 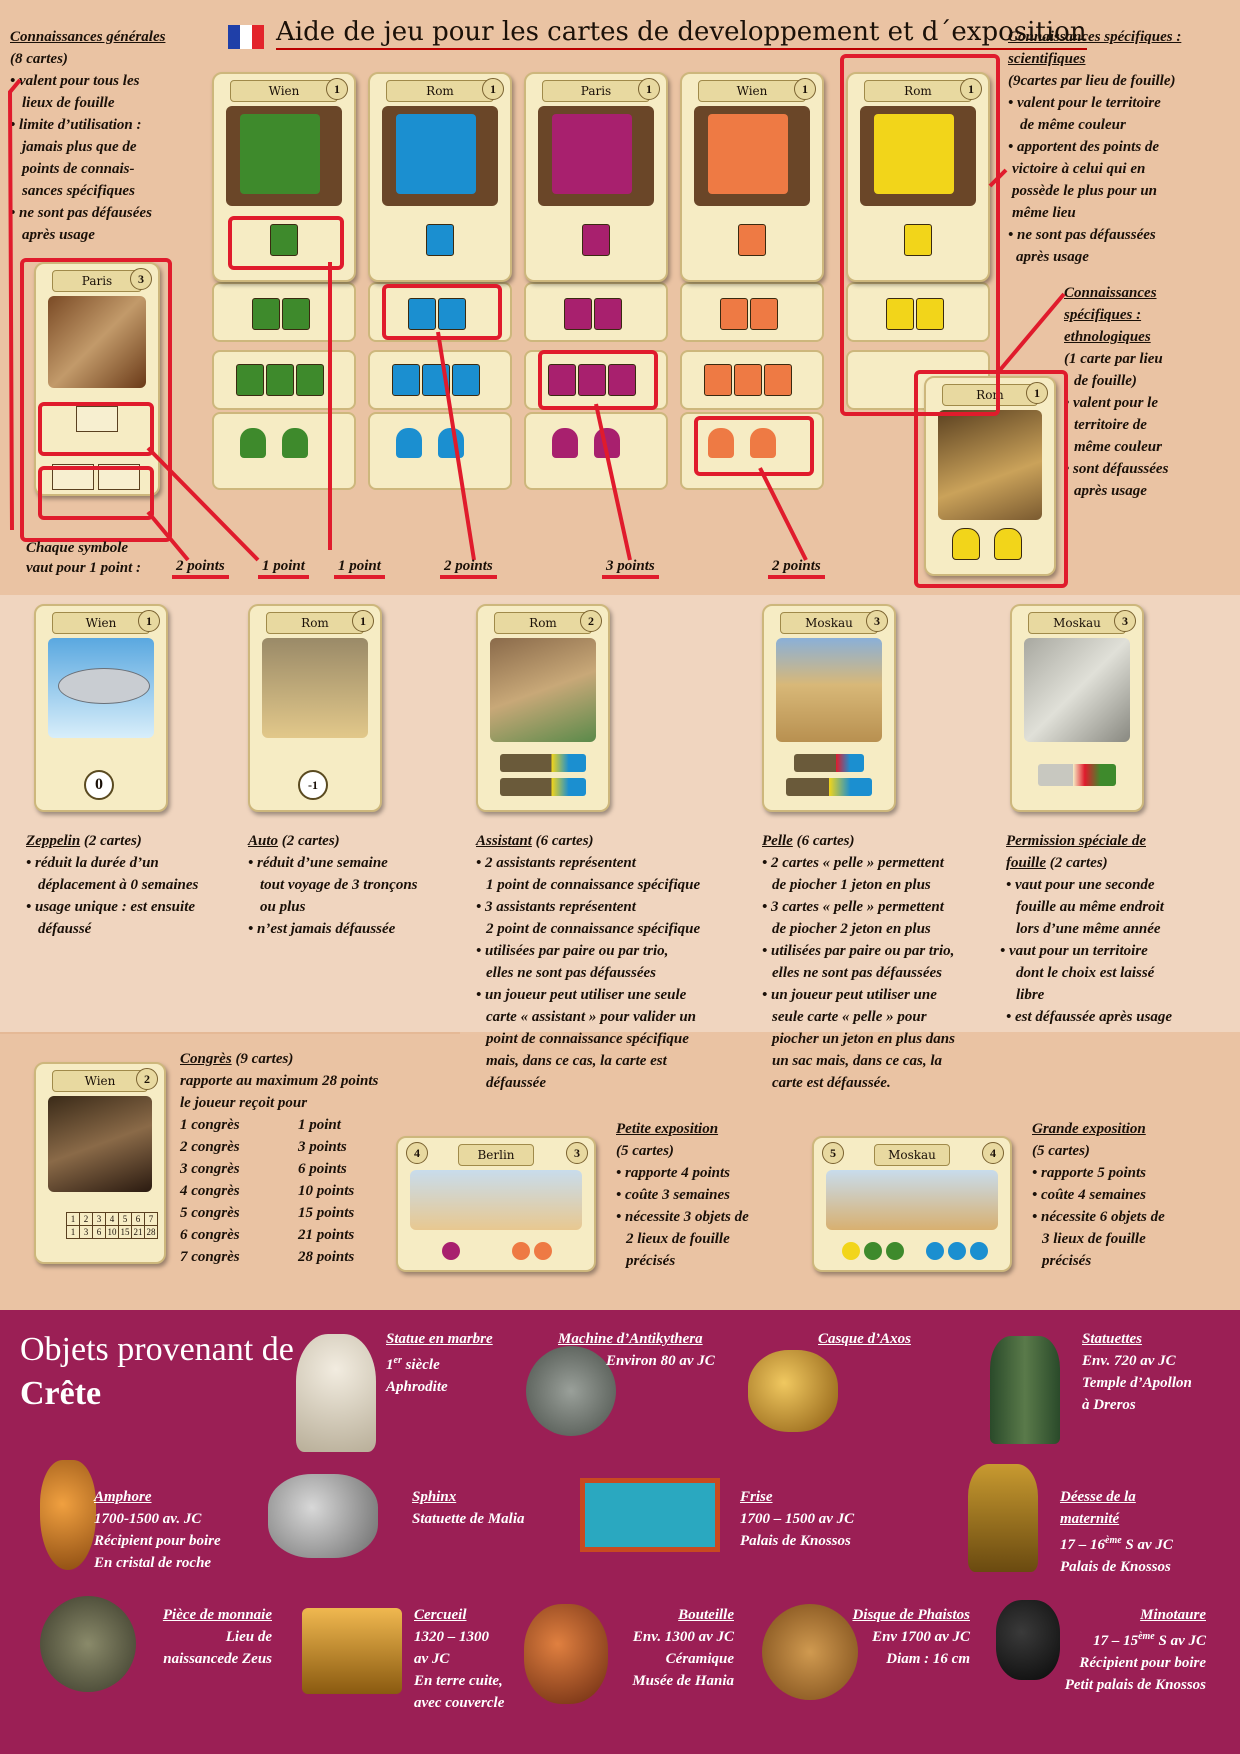 What do you see at coordinates (571, 1391) in the screenshot?
I see `antikythera-image` at bounding box center [571, 1391].